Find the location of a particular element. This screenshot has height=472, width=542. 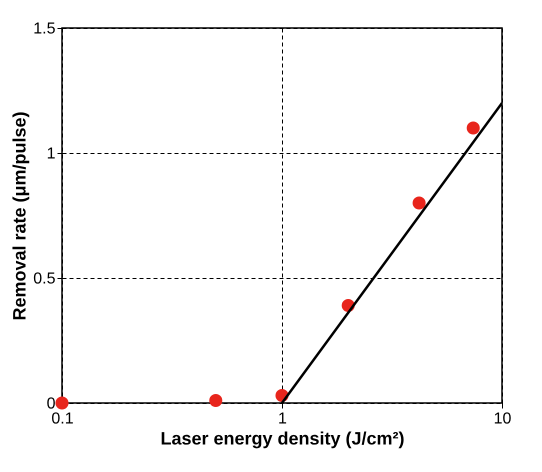

x-tick-label: 0.1 is located at coordinates (62, 419).